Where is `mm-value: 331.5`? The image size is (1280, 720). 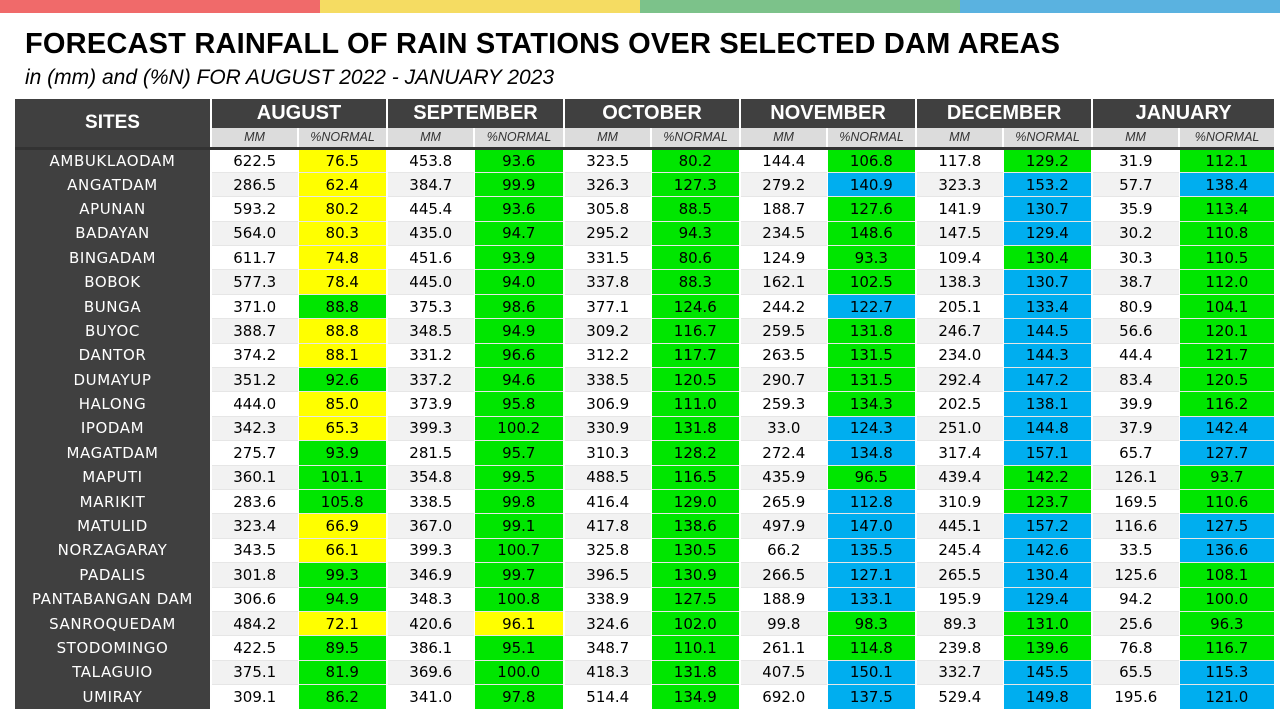
mm-value: 331.5 is located at coordinates (607, 257).